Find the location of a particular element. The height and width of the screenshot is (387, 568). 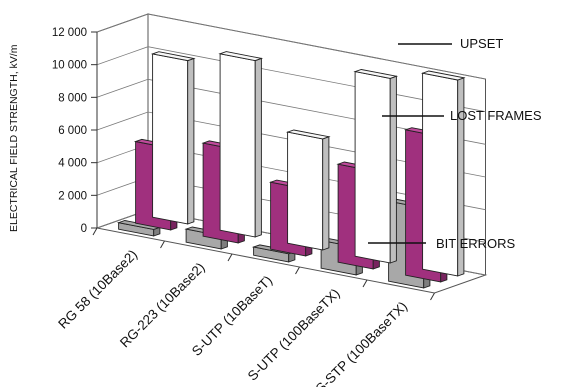

gridline is located at coordinates (291, 46).